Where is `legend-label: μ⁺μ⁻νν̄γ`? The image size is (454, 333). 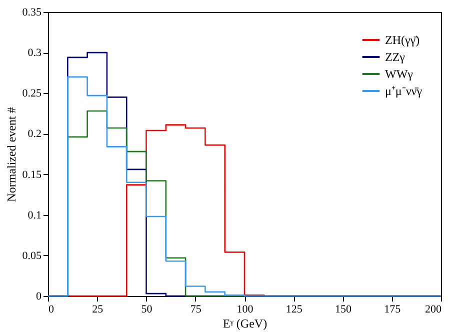
legend-label: μ⁺μ⁻νν̄γ is located at coordinates (404, 91).